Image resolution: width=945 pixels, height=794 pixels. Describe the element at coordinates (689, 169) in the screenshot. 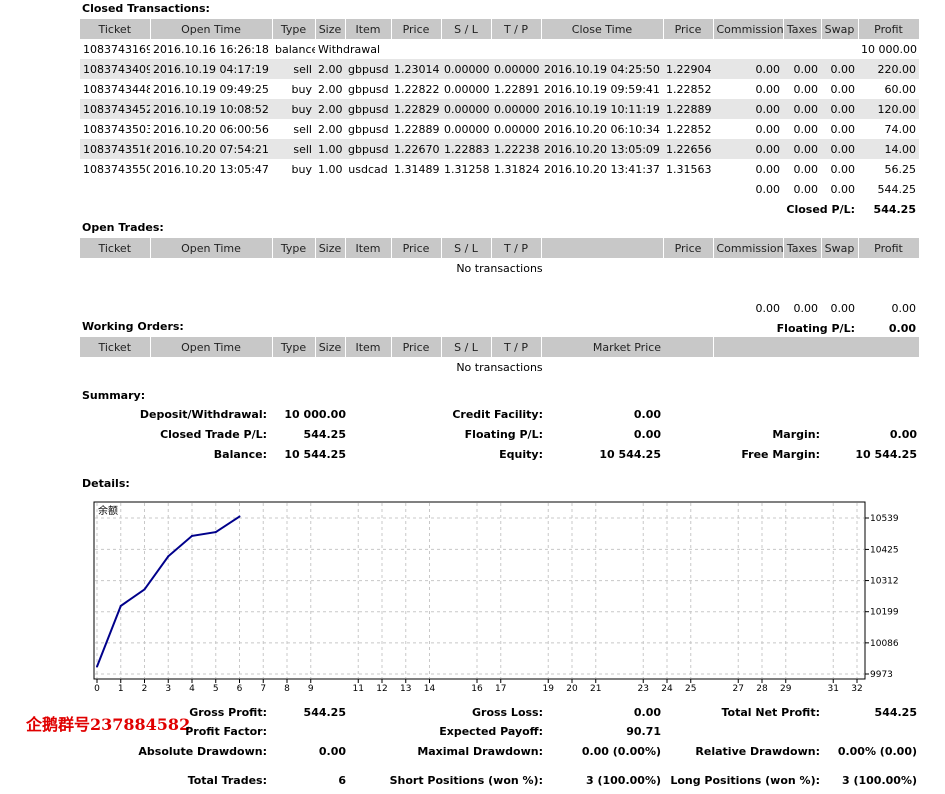

I see `close-price-cell: 1.31563` at that location.